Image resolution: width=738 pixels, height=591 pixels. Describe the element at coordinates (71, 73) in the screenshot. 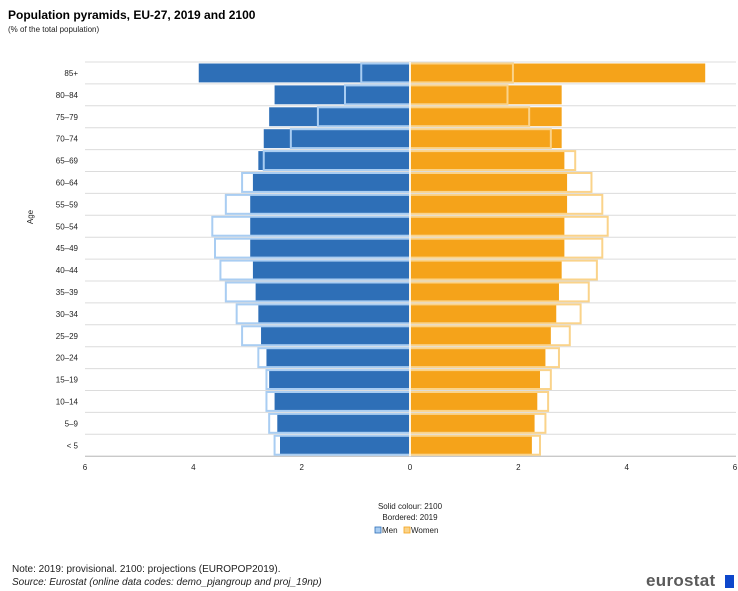

I see `age-group-label: 85+` at that location.